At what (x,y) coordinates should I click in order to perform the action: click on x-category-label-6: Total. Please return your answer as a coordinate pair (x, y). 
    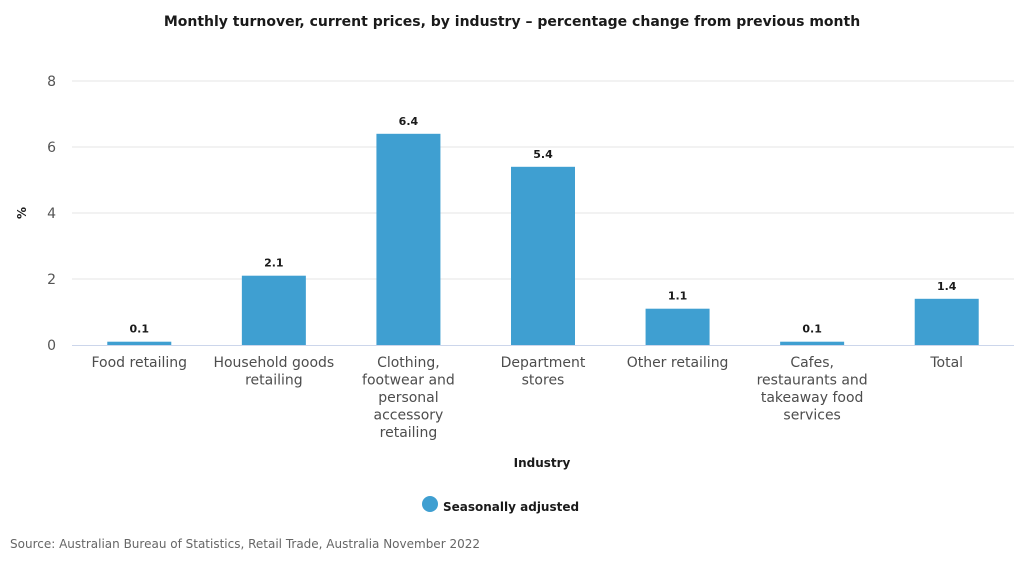
    Looking at the image, I should click on (946, 363).